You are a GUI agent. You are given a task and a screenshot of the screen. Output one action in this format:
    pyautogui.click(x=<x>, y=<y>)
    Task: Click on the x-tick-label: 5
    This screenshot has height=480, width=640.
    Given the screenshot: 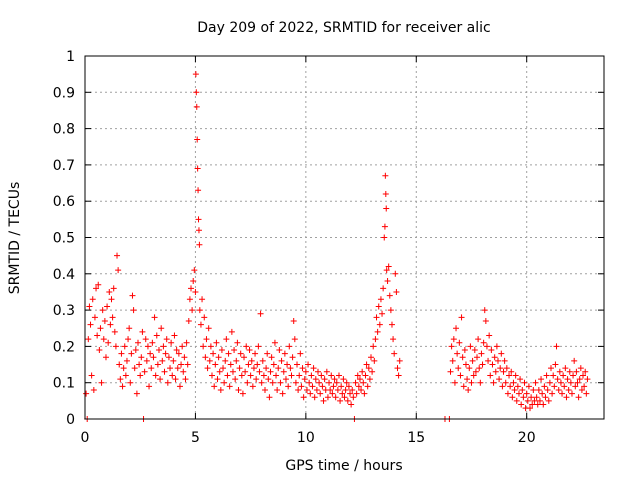 What is the action you would take?
    pyautogui.click(x=195, y=438)
    